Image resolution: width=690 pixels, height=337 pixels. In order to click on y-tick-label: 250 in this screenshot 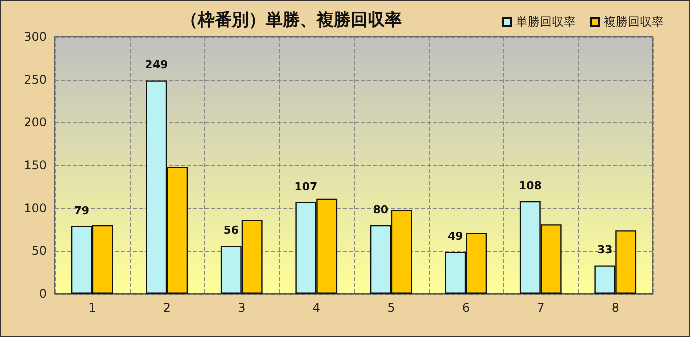, I will do `click(35, 79)`.